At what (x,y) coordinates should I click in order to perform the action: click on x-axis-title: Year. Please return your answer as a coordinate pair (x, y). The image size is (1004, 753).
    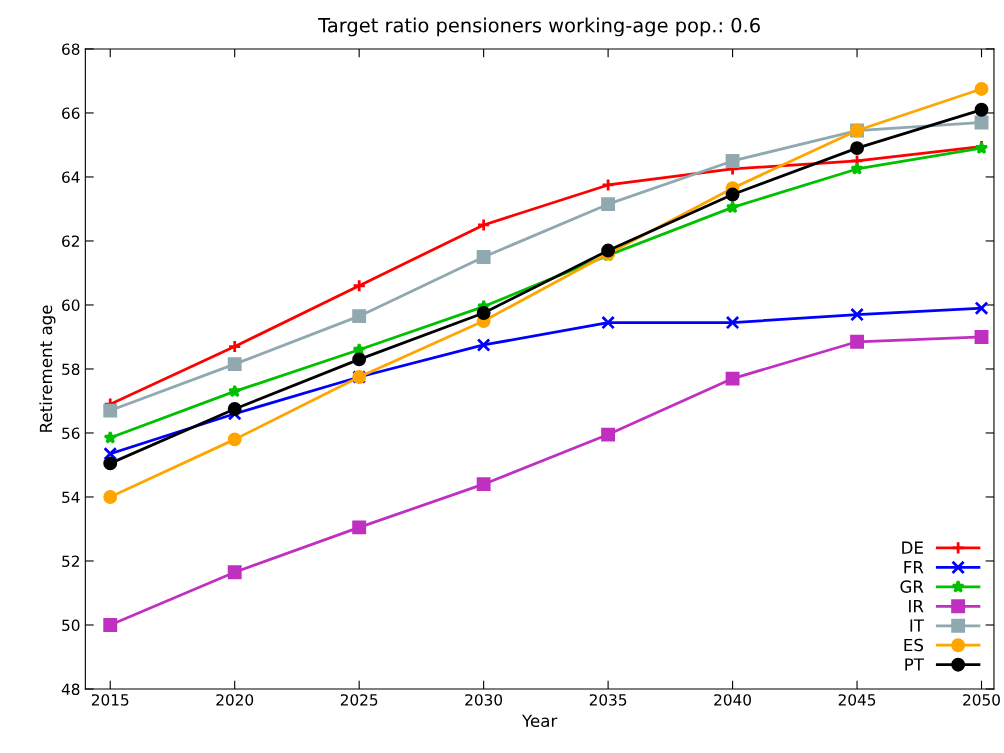
    Looking at the image, I should click on (539, 721).